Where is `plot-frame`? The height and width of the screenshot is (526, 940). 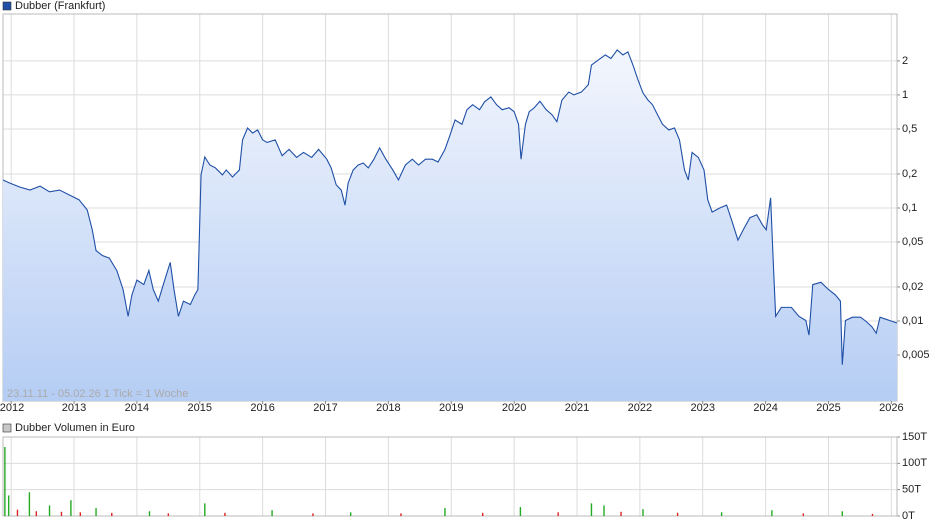
plot-frame is located at coordinates (450, 476).